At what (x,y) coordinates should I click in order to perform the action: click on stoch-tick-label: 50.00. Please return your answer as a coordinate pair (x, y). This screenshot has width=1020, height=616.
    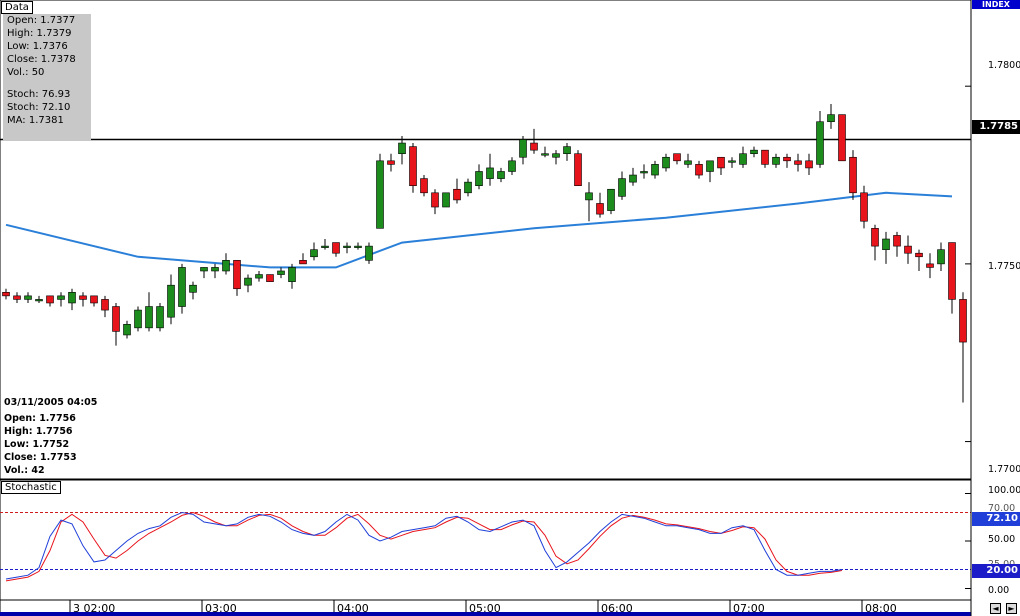
    Looking at the image, I should click on (1002, 539).